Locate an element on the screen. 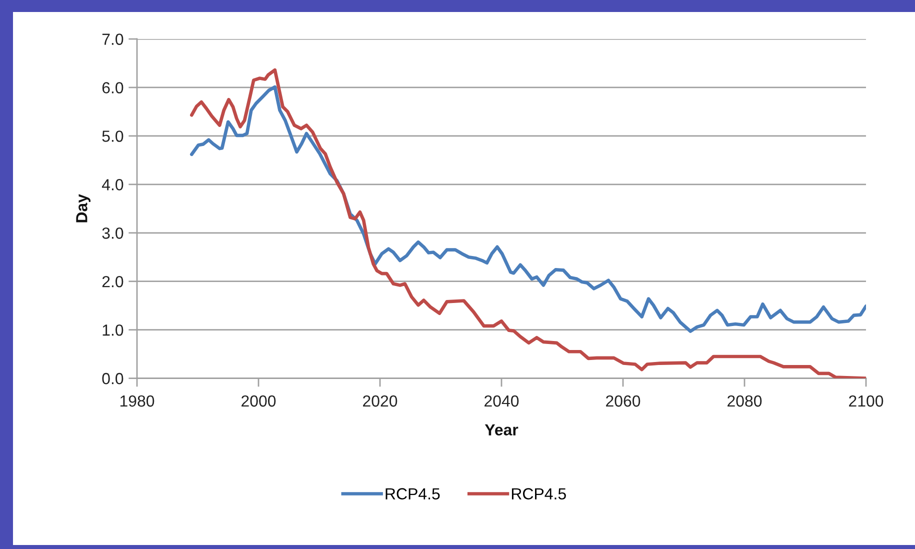 Image resolution: width=915 pixels, height=549 pixels. y-tick-label: 5.0 is located at coordinates (113, 136).